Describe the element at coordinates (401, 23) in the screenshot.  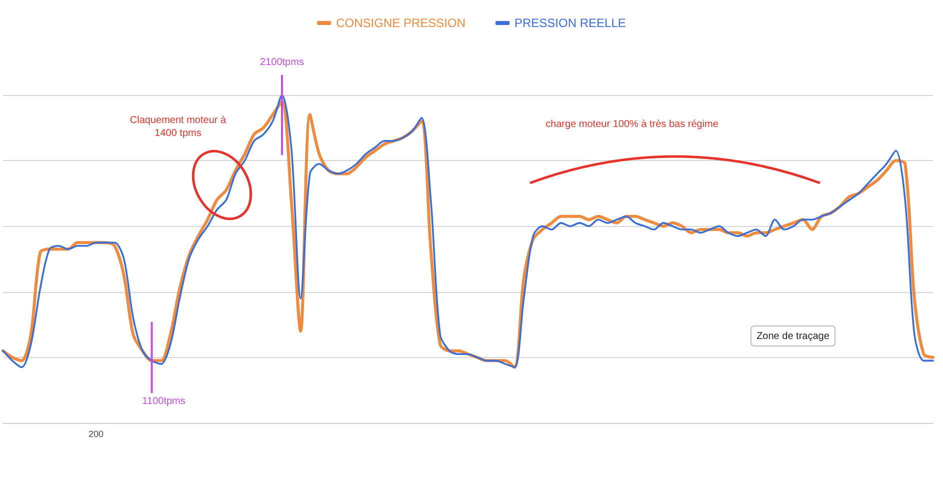
I see `legend-label: CONSIGNE PRESSION` at that location.